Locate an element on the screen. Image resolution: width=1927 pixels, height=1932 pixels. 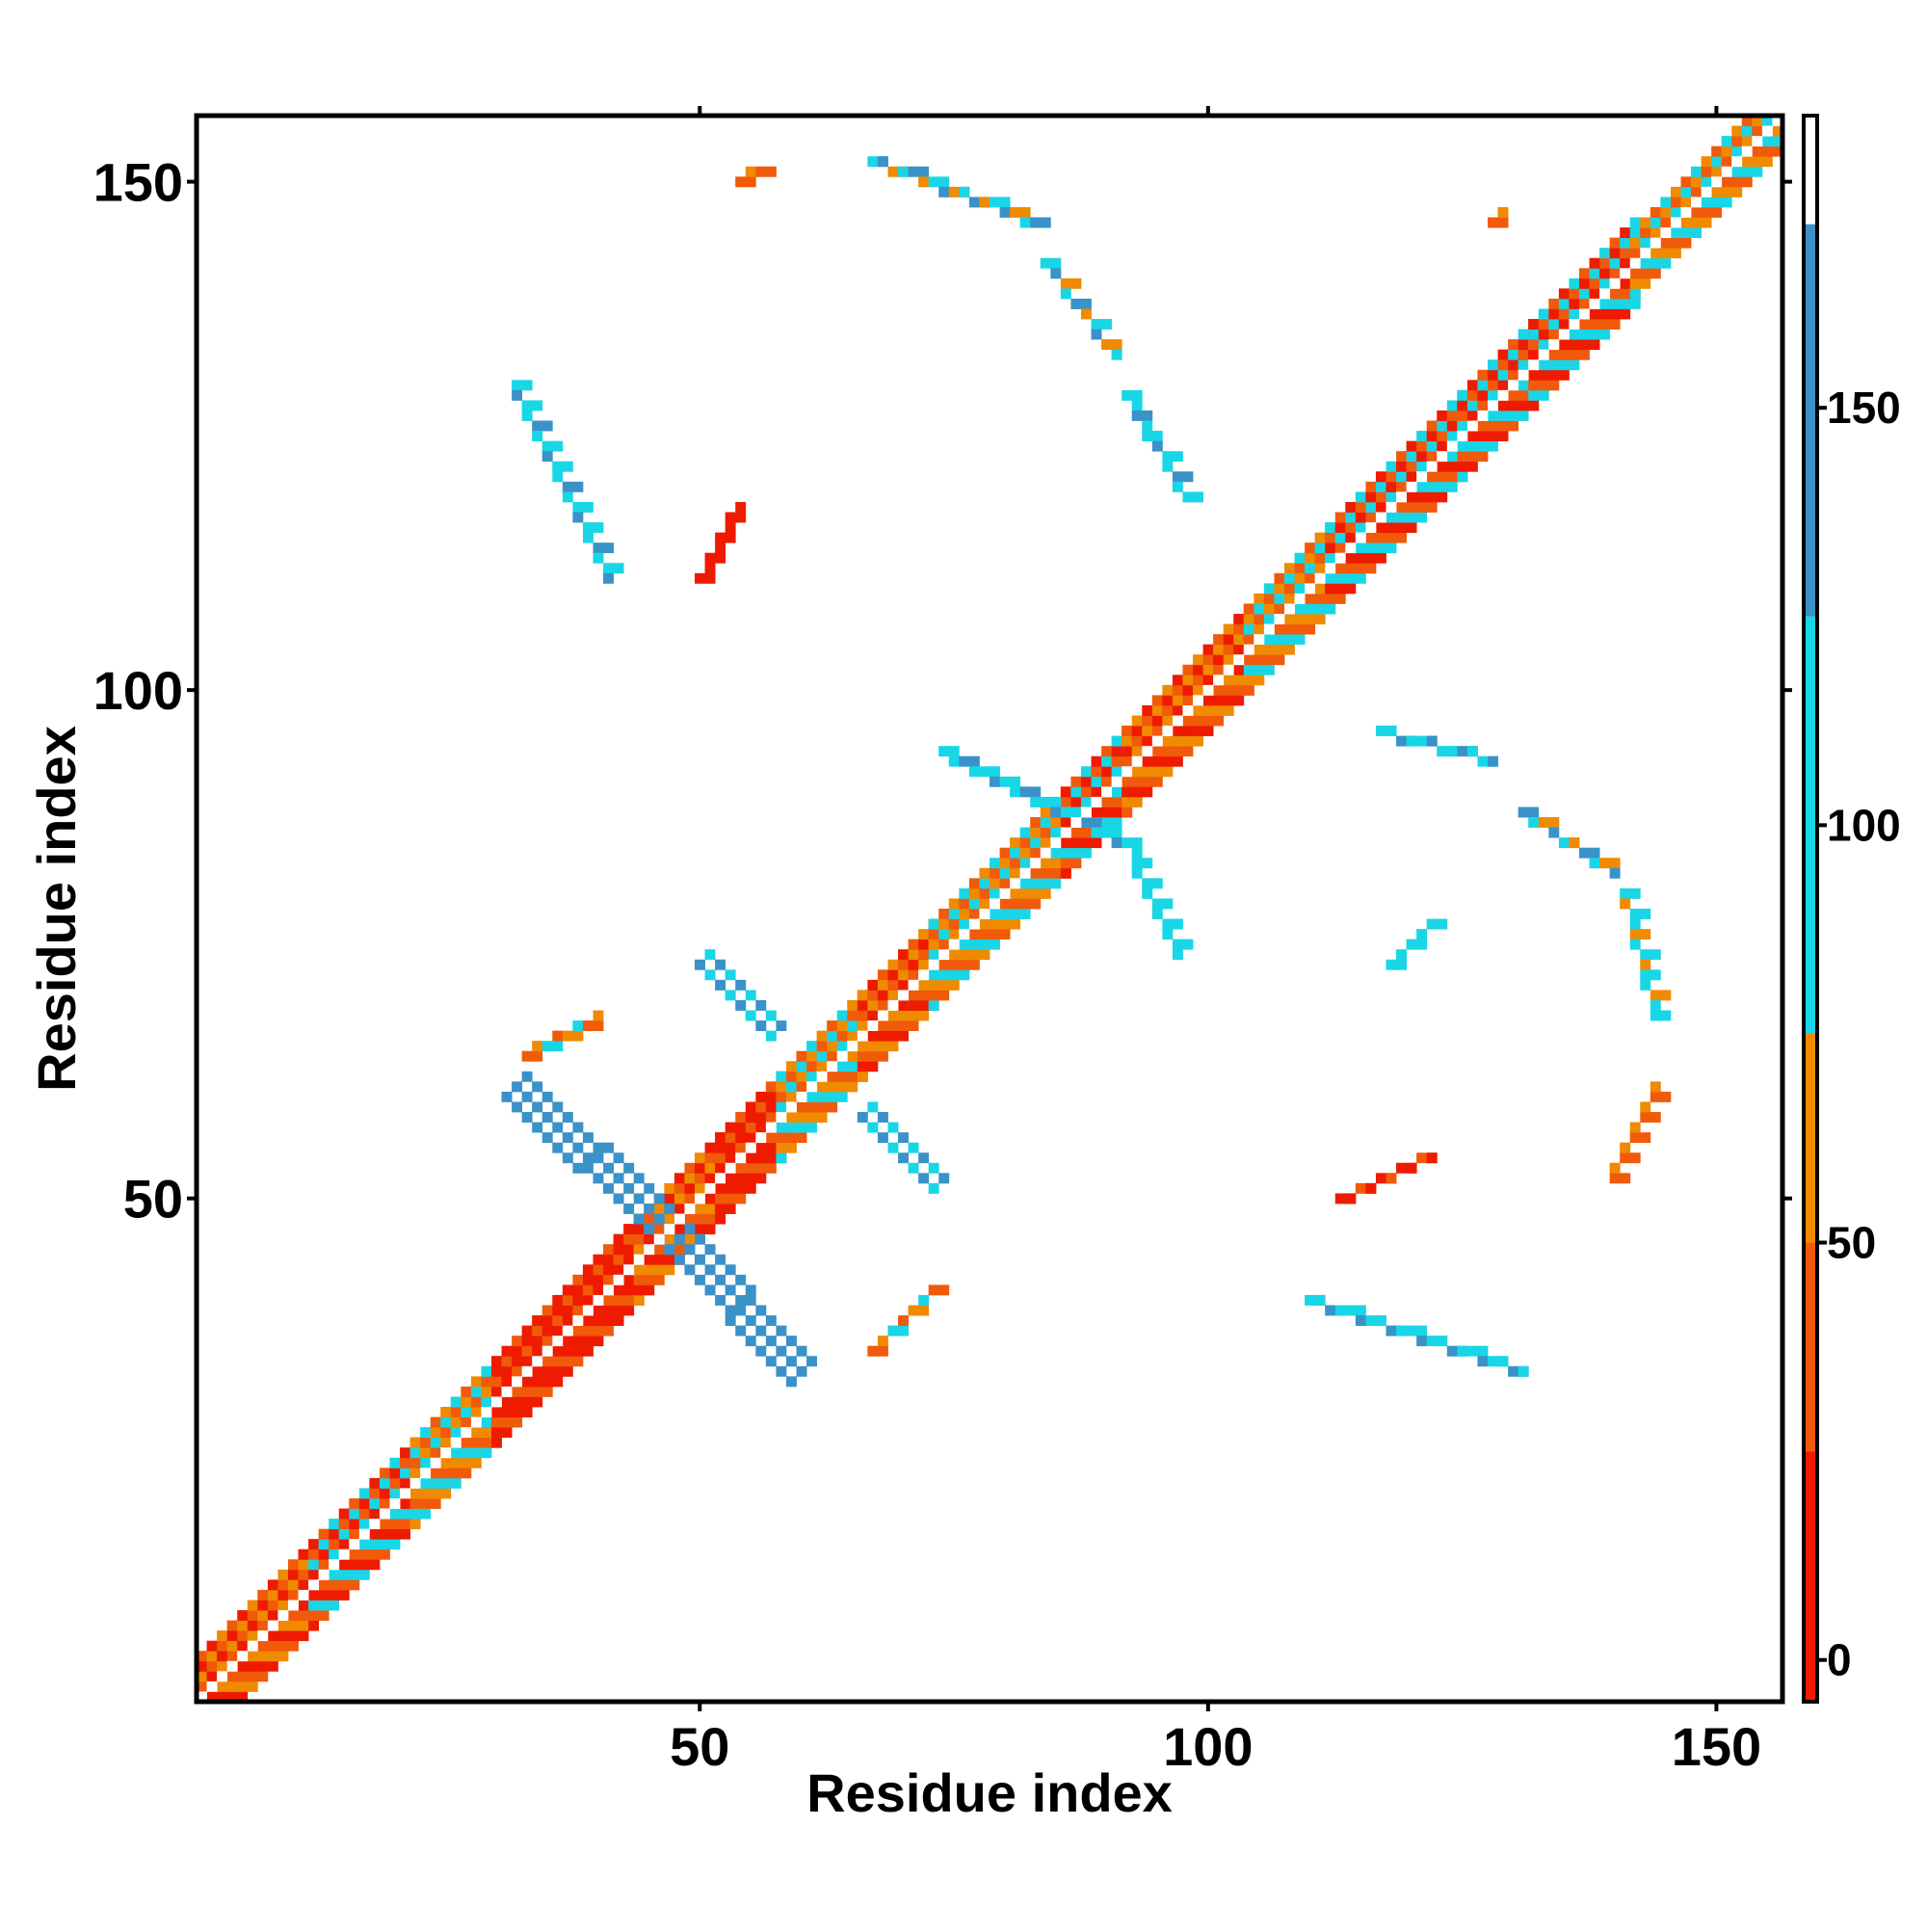
colorbar-tick-label: 0 is located at coordinates (1840, 1660).